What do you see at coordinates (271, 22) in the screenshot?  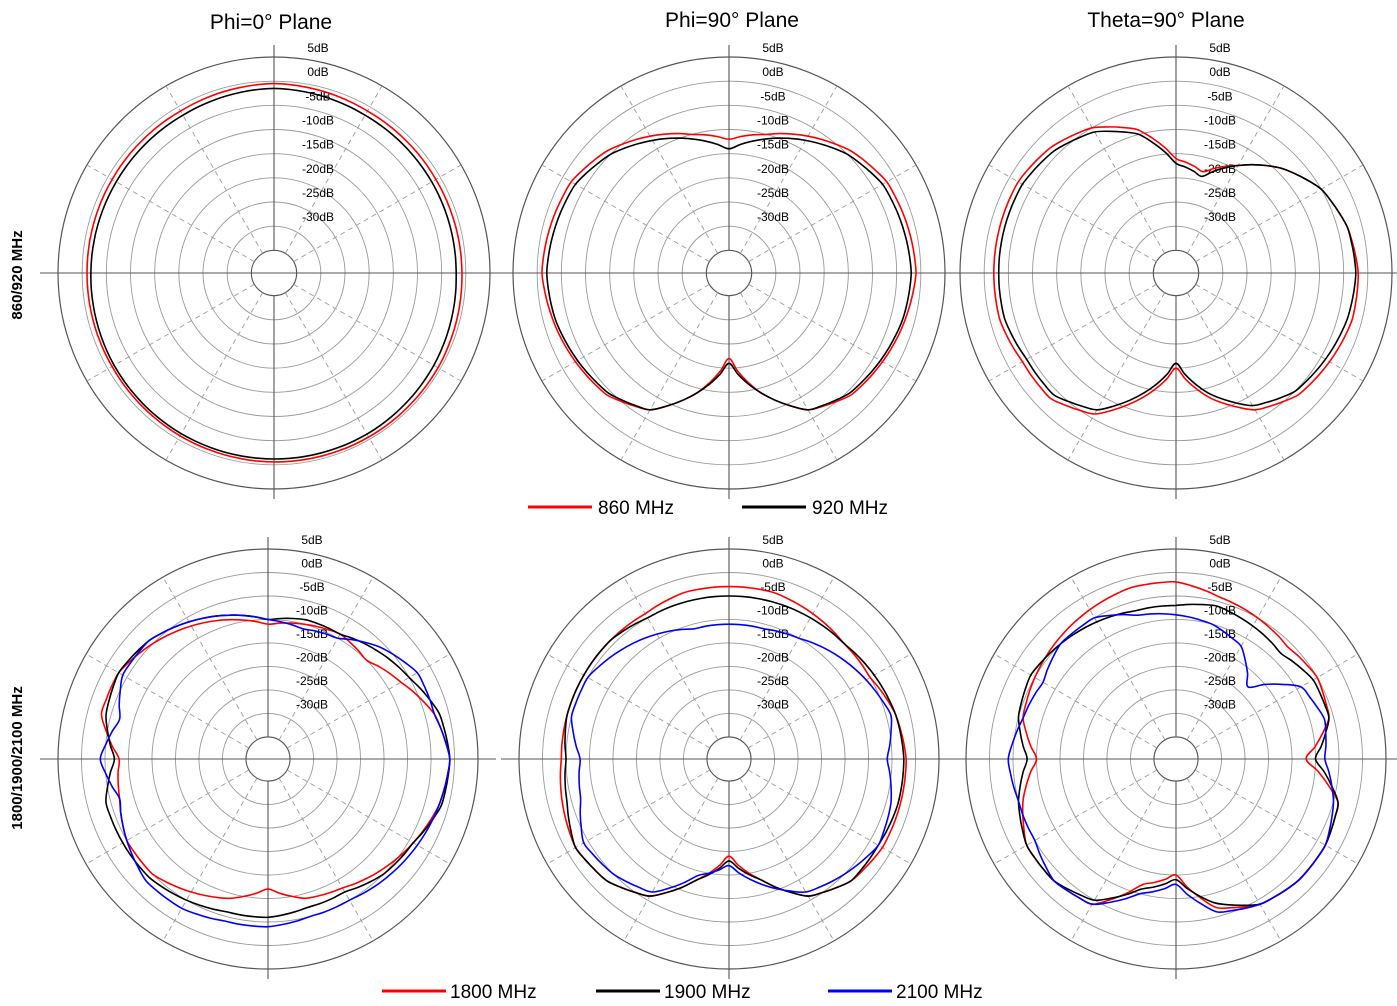 I see `column-title-phi0: Phi=0° Plane` at bounding box center [271, 22].